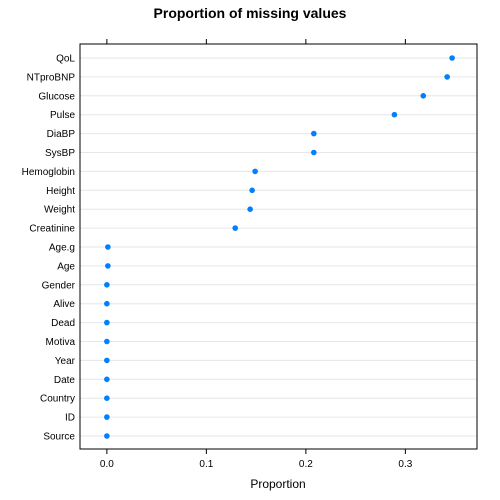 Image resolution: width=500 pixels, height=500 pixels. I want to click on category-label: SysBP, so click(60, 153).